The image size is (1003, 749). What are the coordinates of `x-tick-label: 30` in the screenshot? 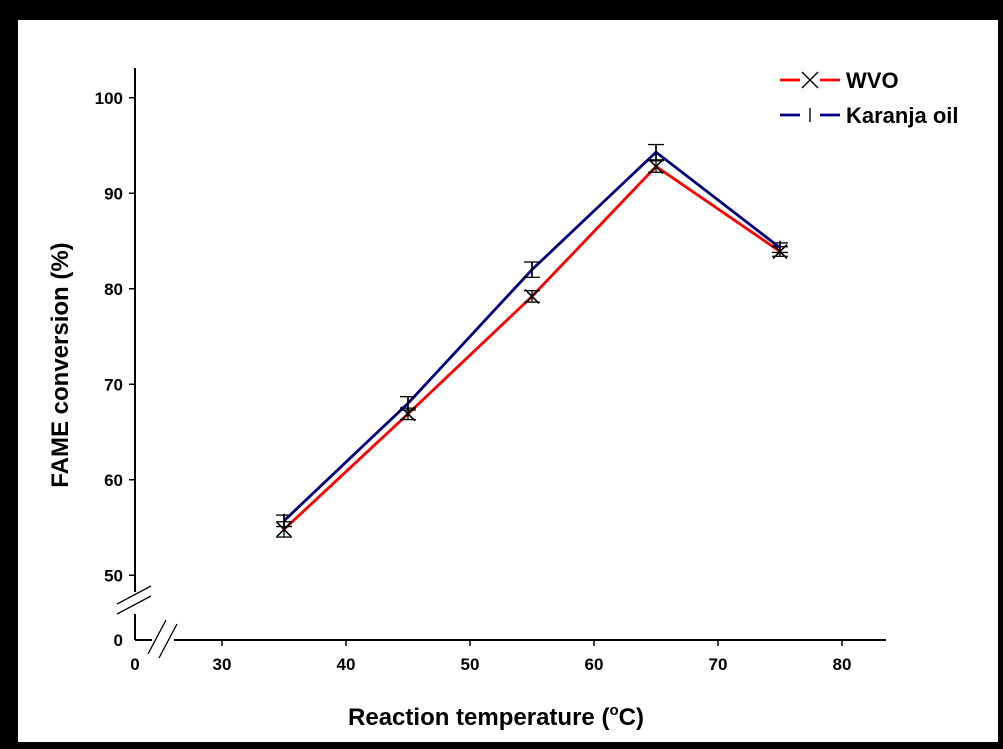 It's located at (222, 664).